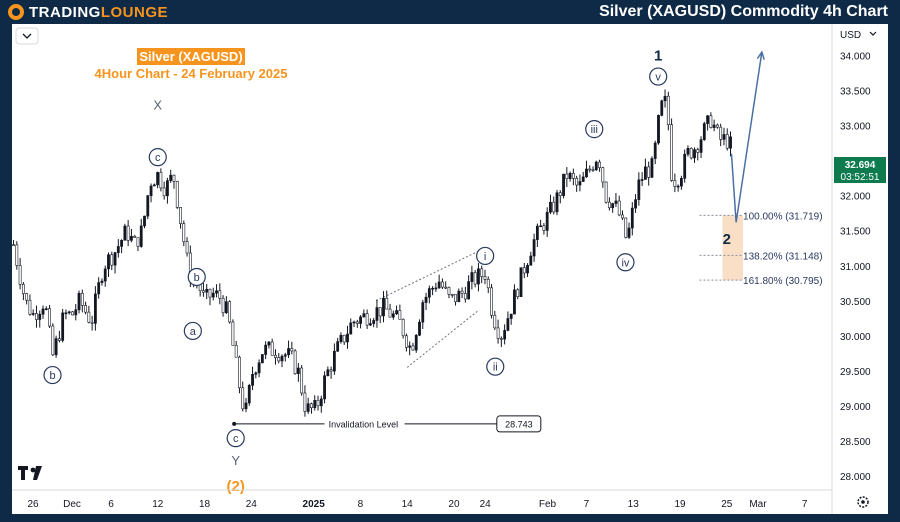 This screenshot has width=900, height=522. I want to click on currency-chevron-icon, so click(873, 33).